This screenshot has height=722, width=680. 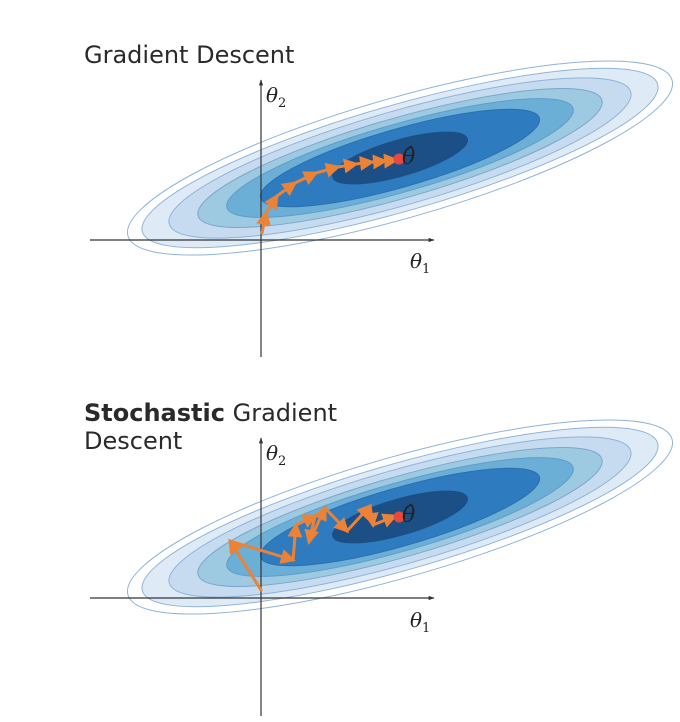 I want to click on panel-title-gradient-descent: Gradient Descent, so click(x=189, y=55).